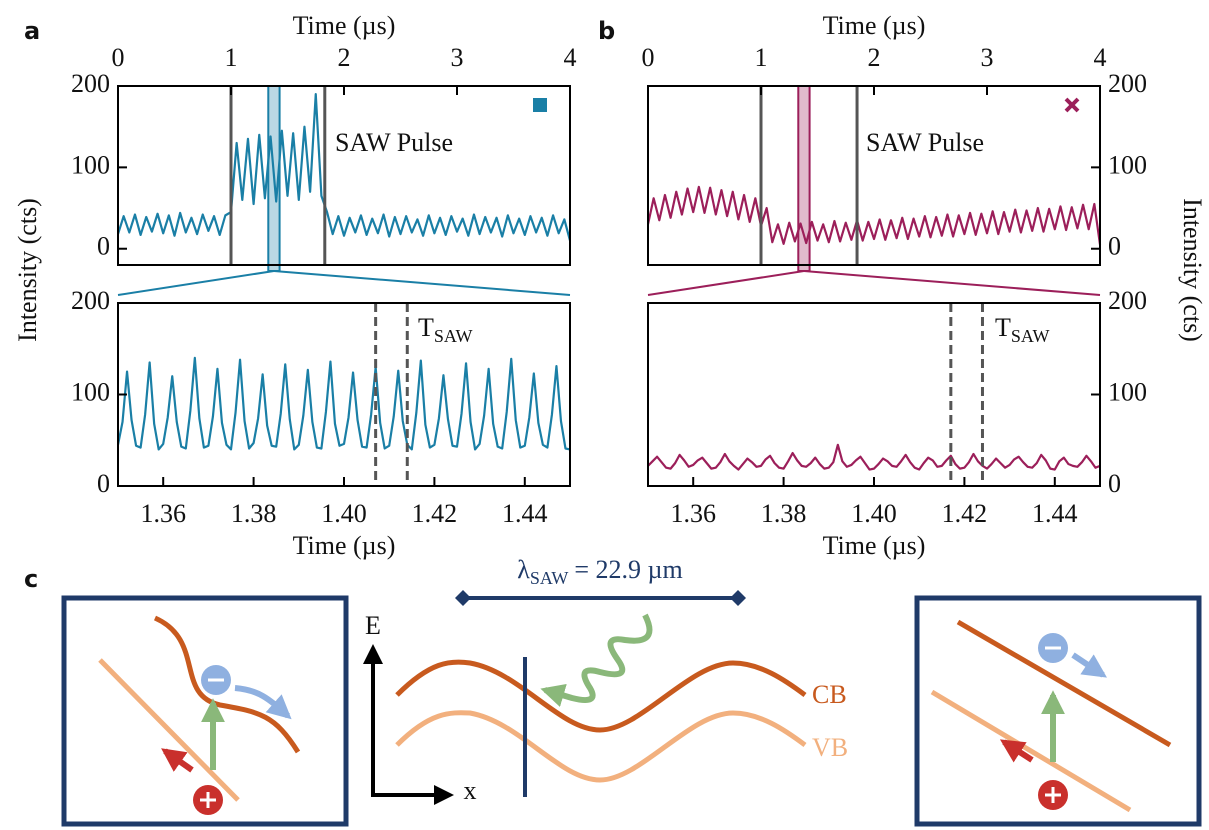  Describe the element at coordinates (596, 660) in the screenshot. I see `photon` at that location.